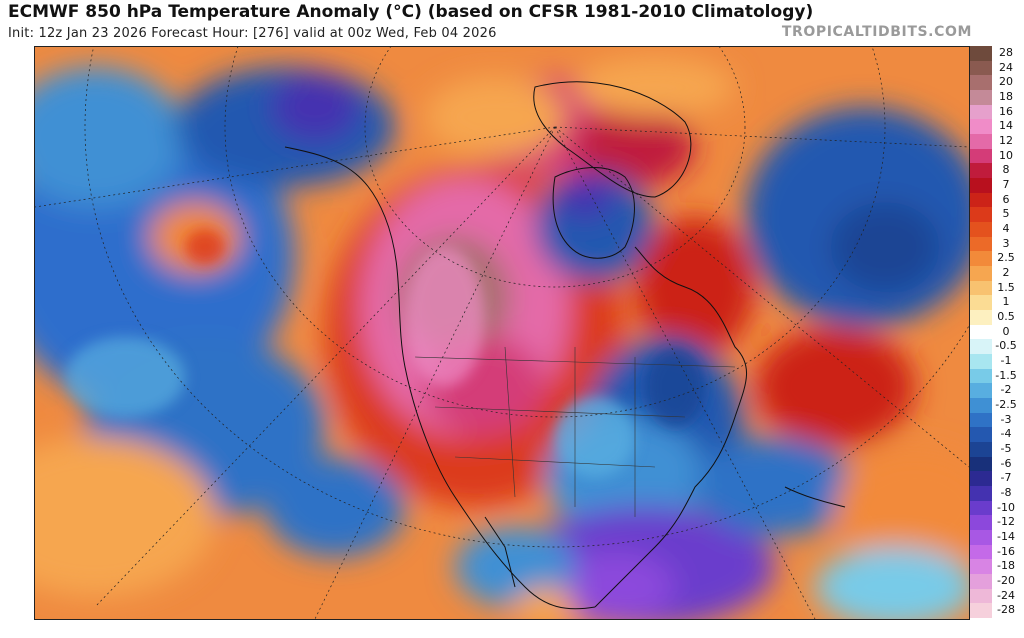 The width and height of the screenshot is (1024, 638). What do you see at coordinates (1006, 507) in the screenshot?
I see `legend-label: -10` at bounding box center [1006, 507].